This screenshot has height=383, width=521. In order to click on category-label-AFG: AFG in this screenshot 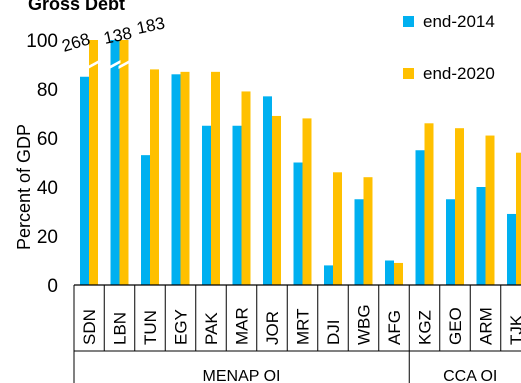, I will do `click(394, 327)`.